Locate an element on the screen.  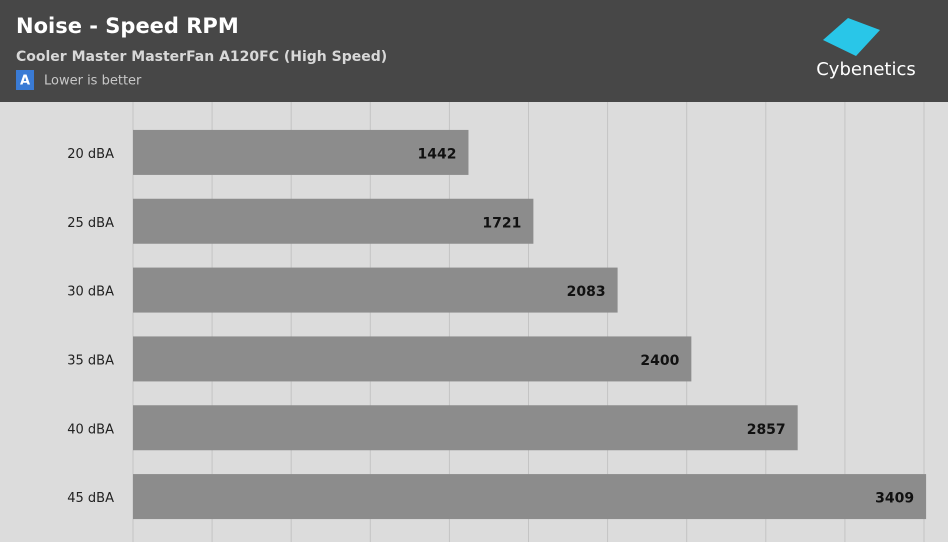
y-tick-label: 45 dBA is located at coordinates (90, 498).